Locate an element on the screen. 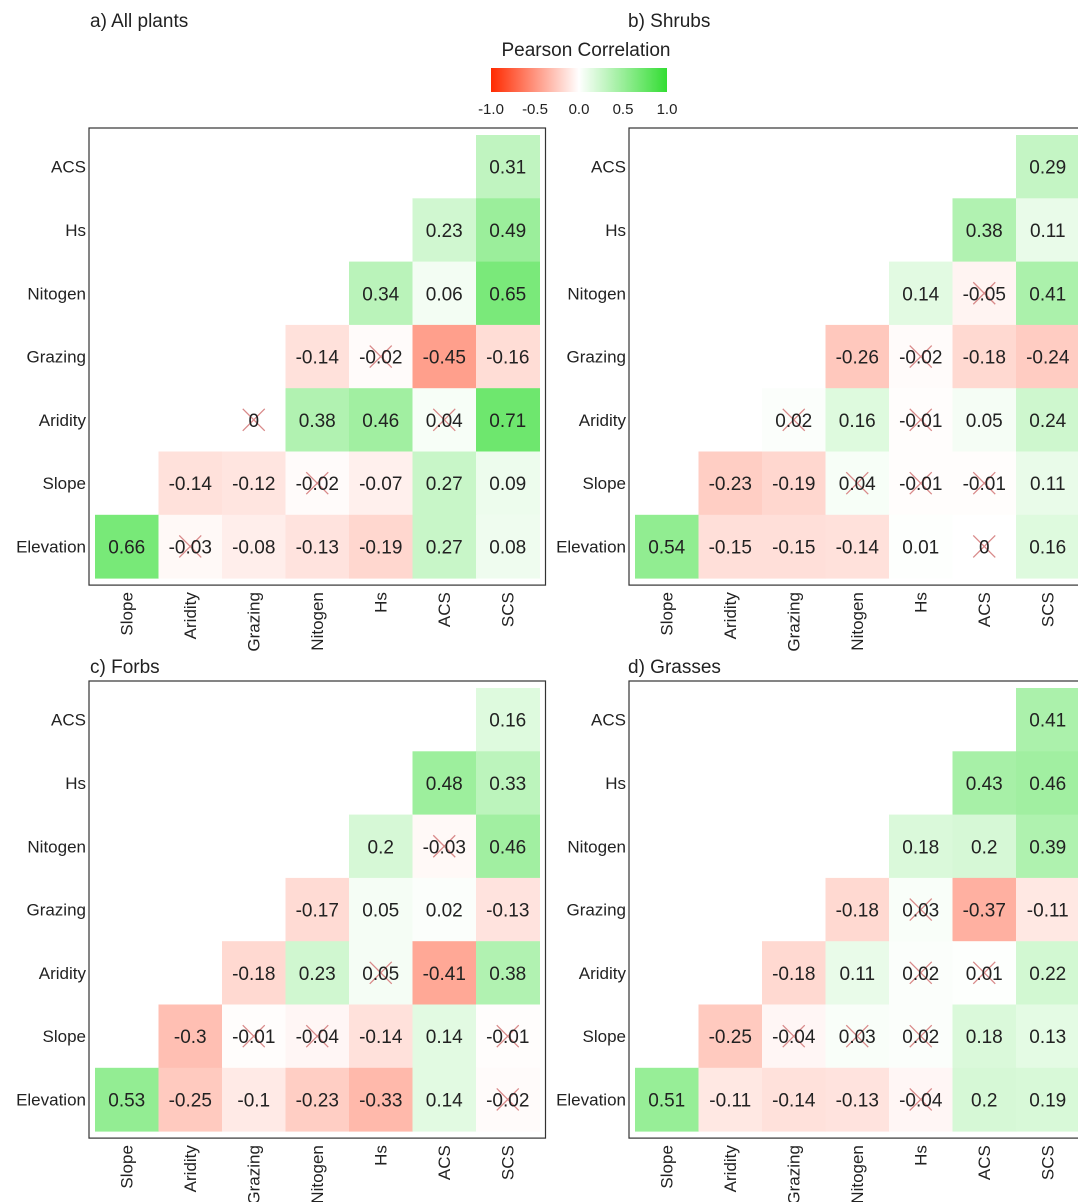 Image resolution: width=1078 pixels, height=1202 pixels. cell-value-label: 0.08 is located at coordinates (507, 547).